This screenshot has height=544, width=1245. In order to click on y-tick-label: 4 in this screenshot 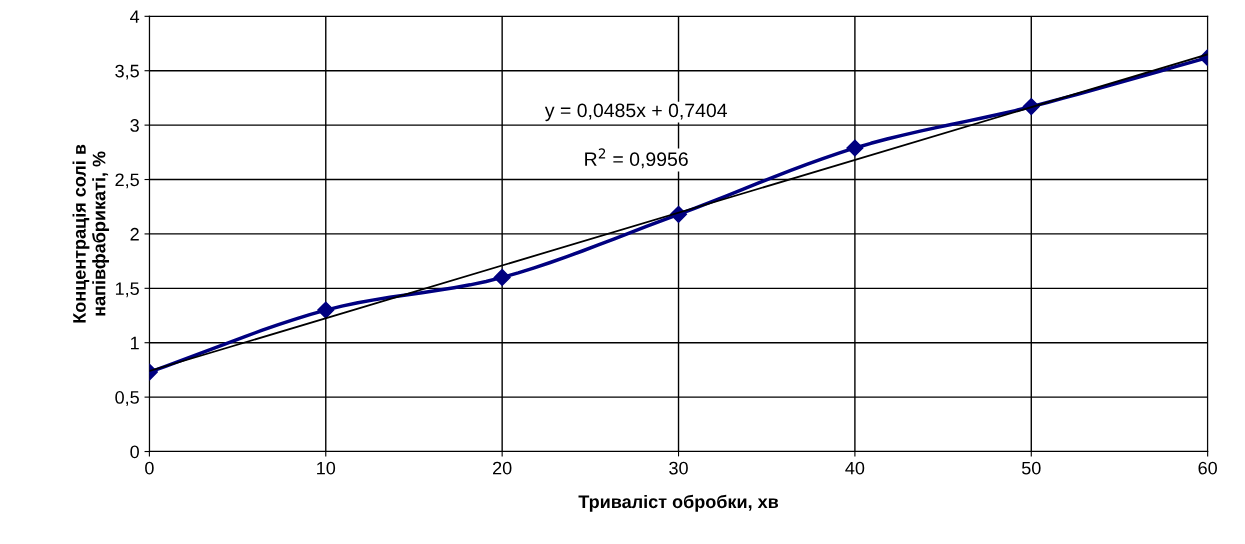, I will do `click(135, 16)`.